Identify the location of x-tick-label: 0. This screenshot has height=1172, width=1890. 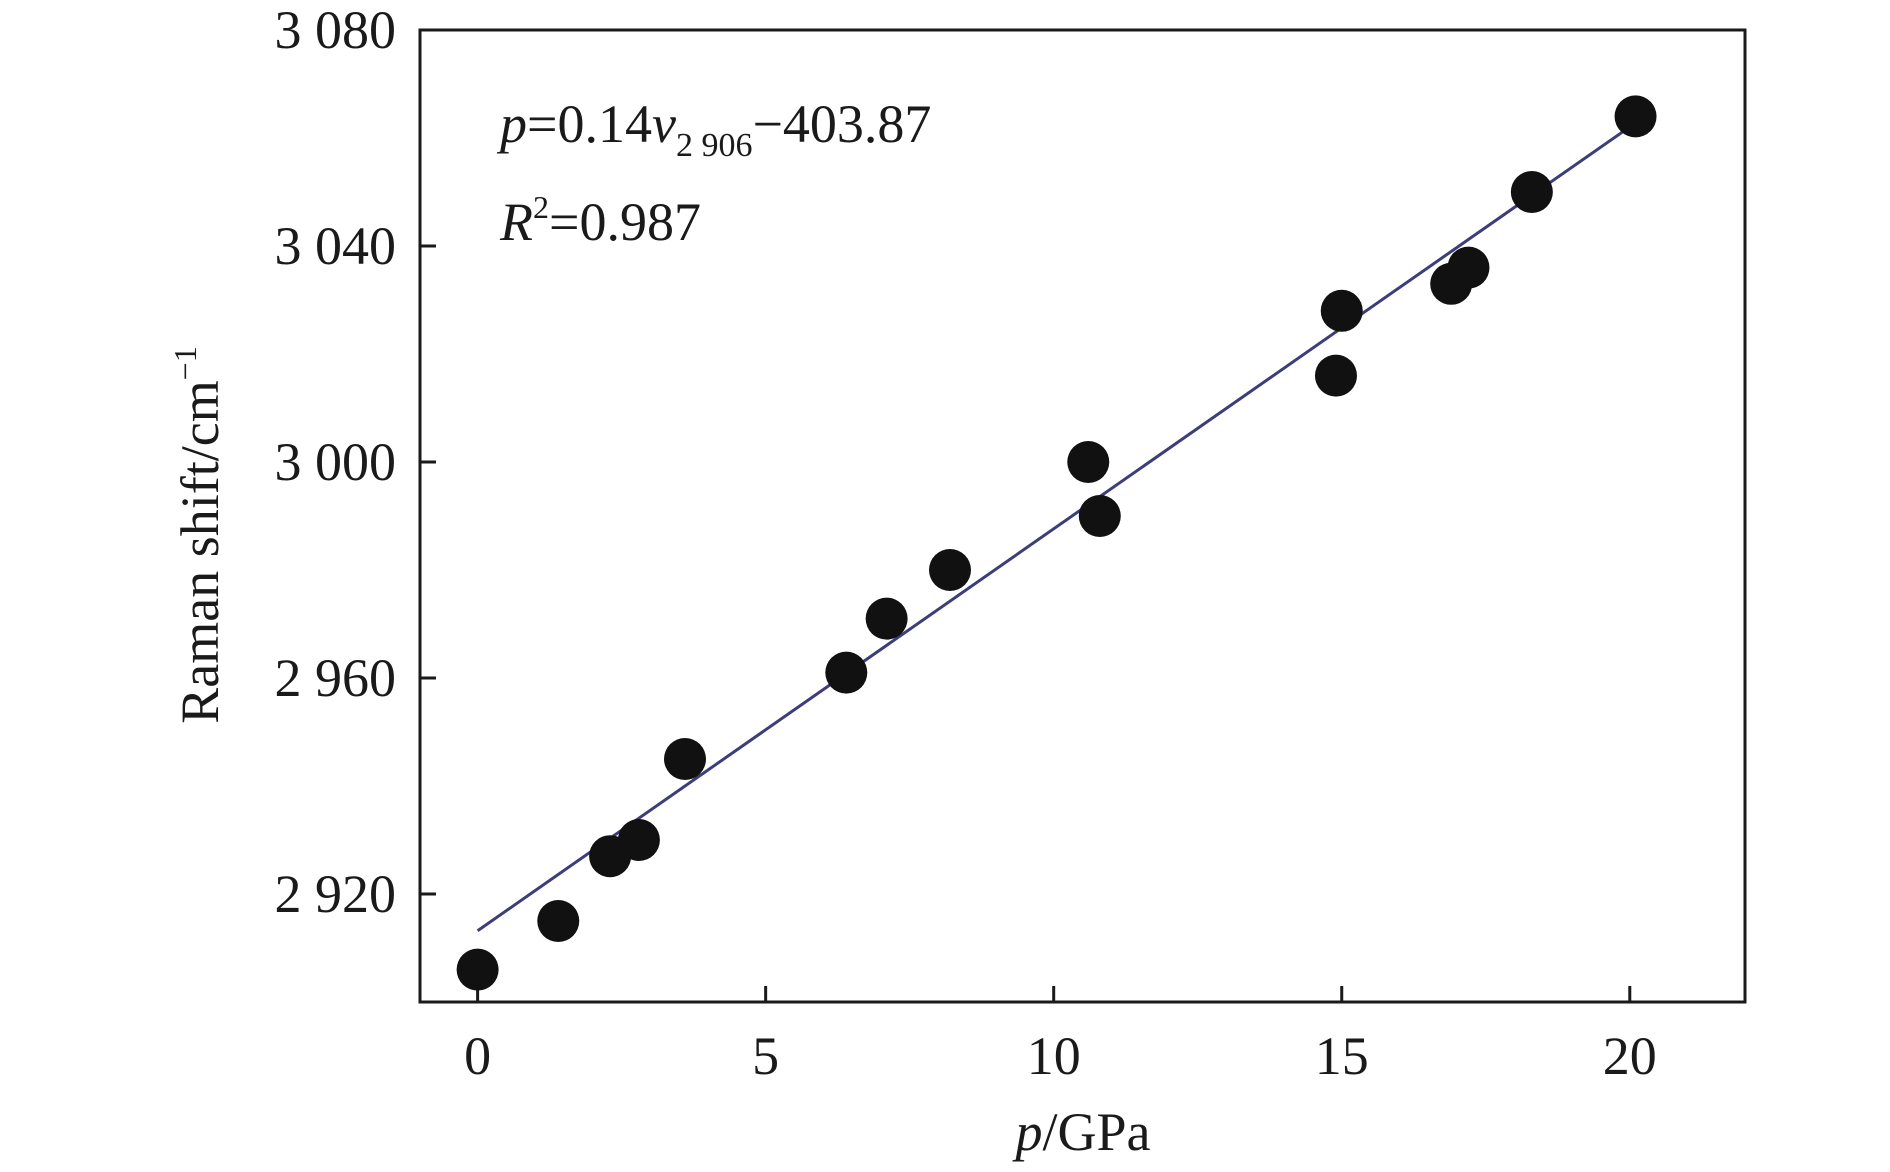
(477, 1056).